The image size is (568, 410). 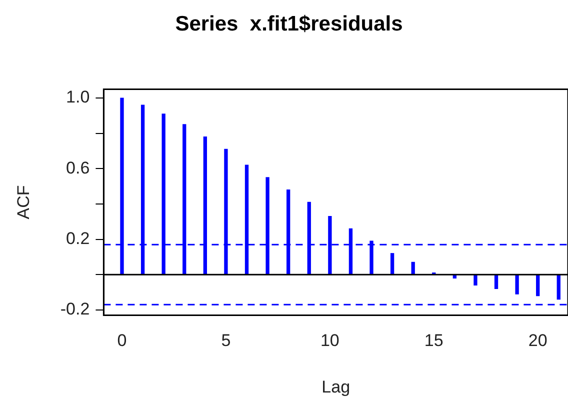 What do you see at coordinates (434, 340) in the screenshot?
I see `x-tick-label: 15` at bounding box center [434, 340].